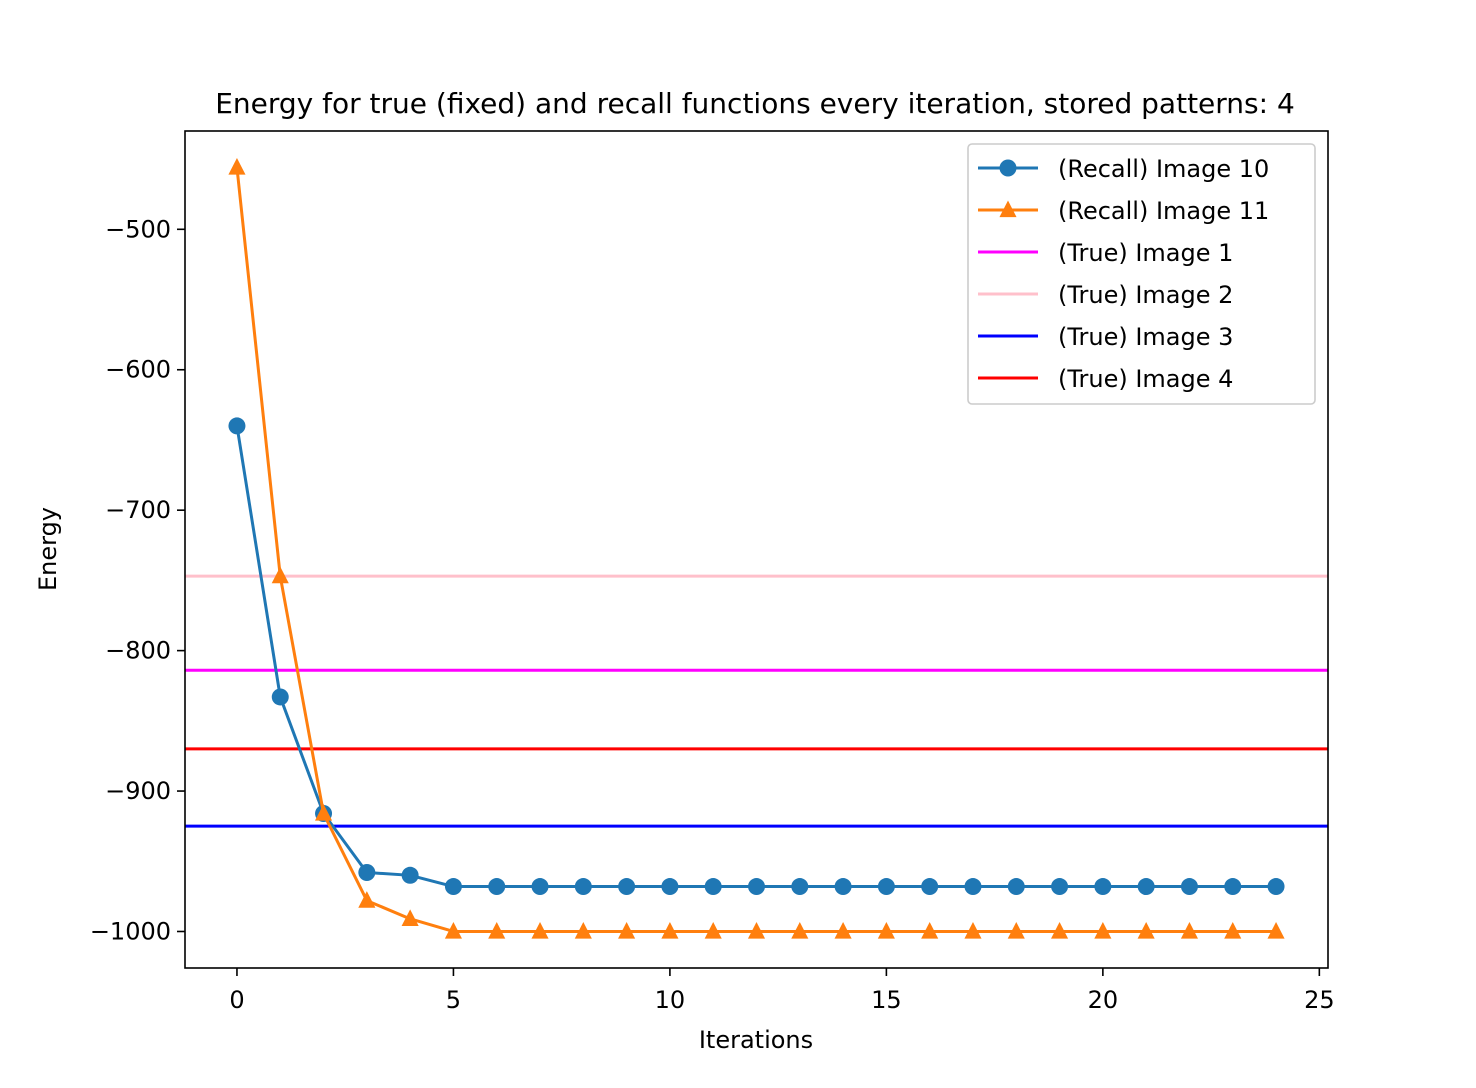 This screenshot has width=1476, height=1088. I want to click on legend-label: (Recall) Image 10, so click(1163, 169).